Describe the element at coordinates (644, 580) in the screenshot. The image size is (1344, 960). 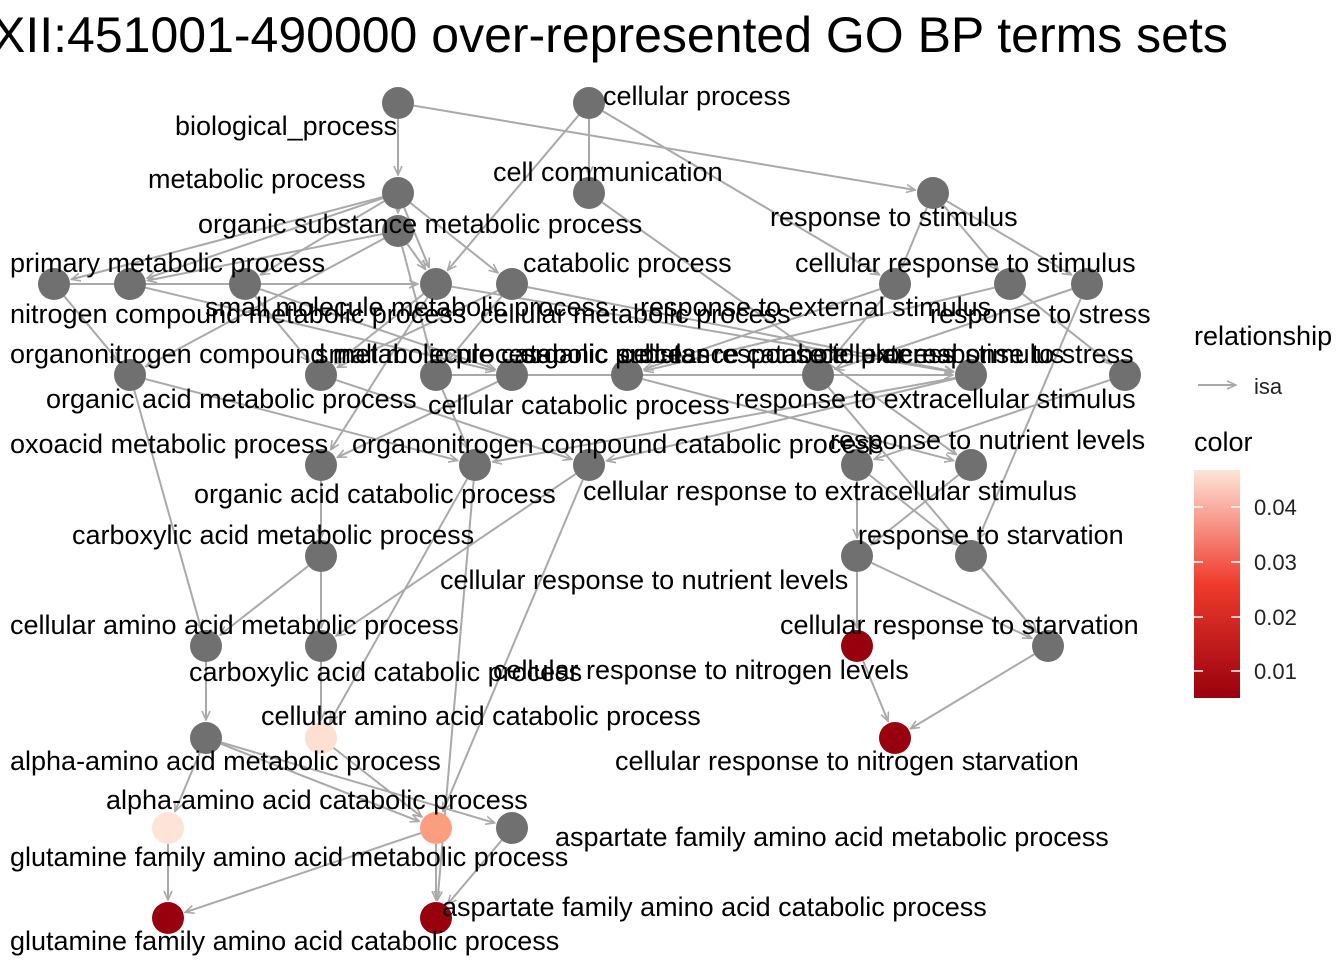
I see `node-label-crtnl: cellular response to nutrient levels` at that location.